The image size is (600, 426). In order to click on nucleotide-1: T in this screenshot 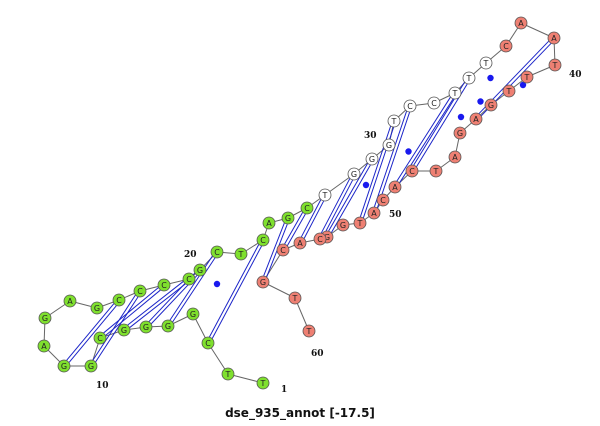, I will do `click(263, 383)`.